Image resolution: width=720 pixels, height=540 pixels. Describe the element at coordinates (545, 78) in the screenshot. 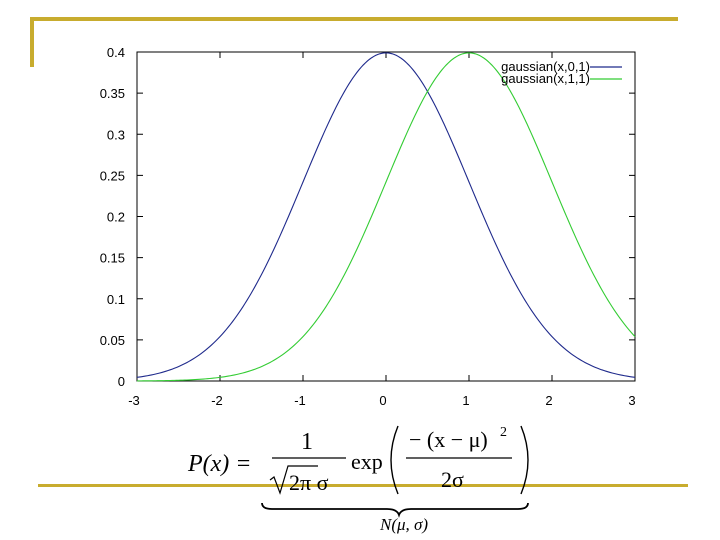

I see `legend-label-1: gaussian(x,1,1)` at that location.